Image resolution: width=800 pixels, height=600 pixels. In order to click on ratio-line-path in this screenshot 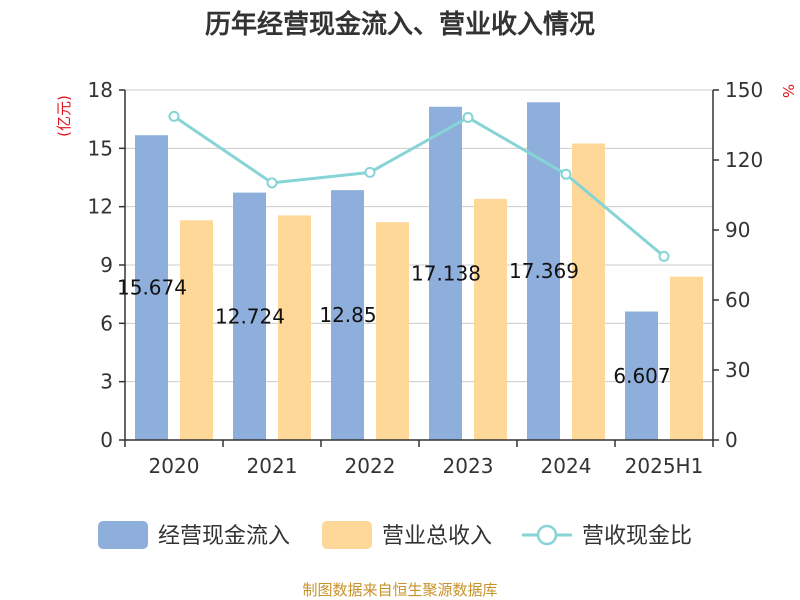, I will do `click(419, 186)`.